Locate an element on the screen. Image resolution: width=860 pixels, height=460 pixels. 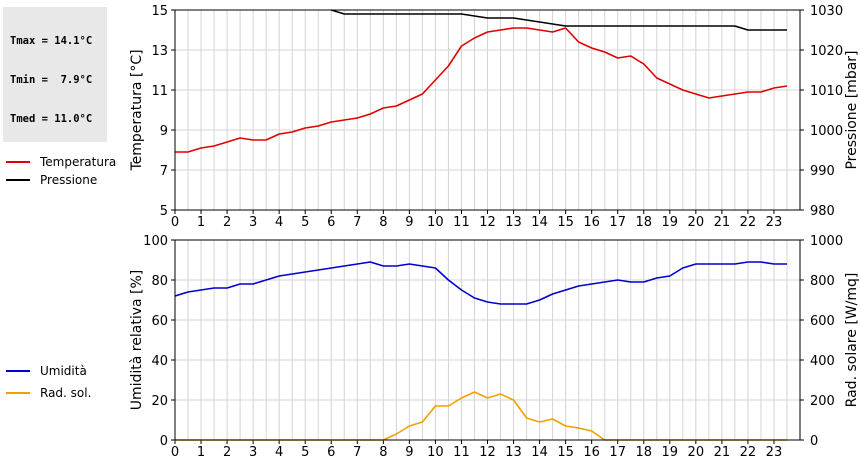
y-tick-label: 100 is located at coordinates (155, 241).